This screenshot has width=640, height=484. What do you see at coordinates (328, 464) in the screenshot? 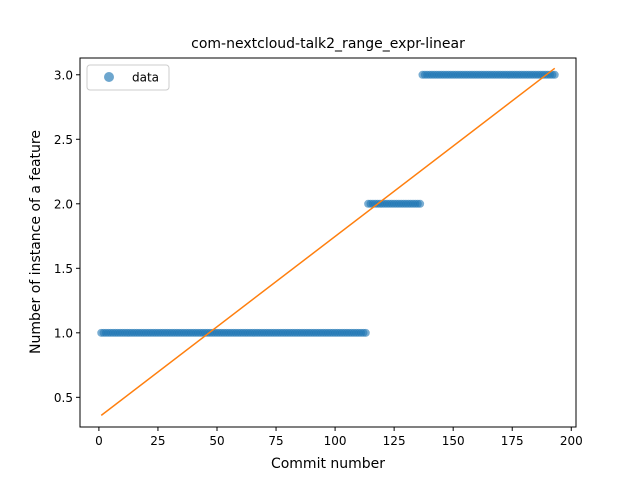
I see `x-axis-label: Commit number` at bounding box center [328, 464].